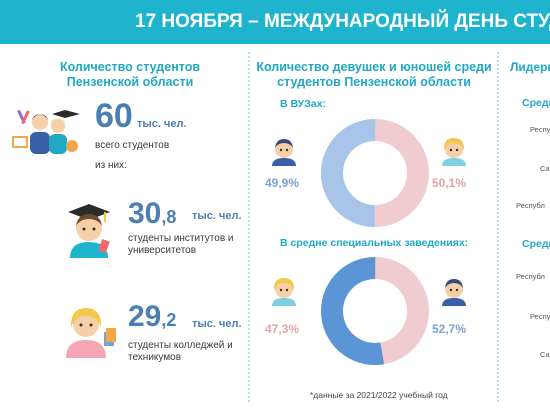 Image resolution: width=550 pixels, height=412 pixels. I want to click on column-divider-right, so click(498, 227).